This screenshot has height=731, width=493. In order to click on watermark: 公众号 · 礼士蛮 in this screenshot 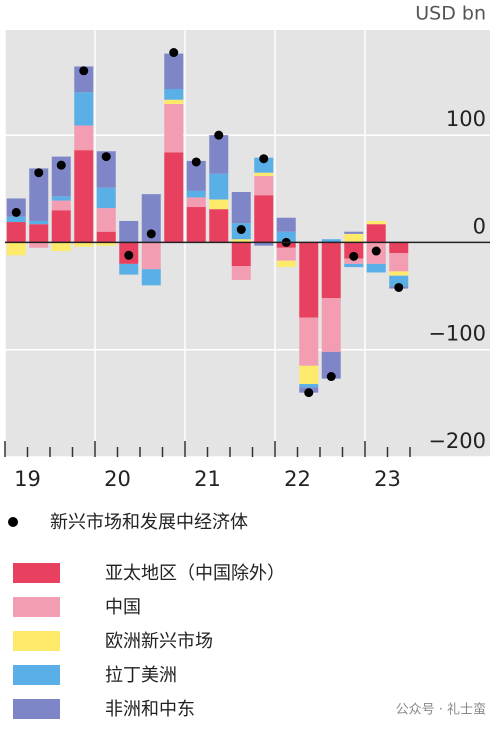, I will do `click(441, 710)`.